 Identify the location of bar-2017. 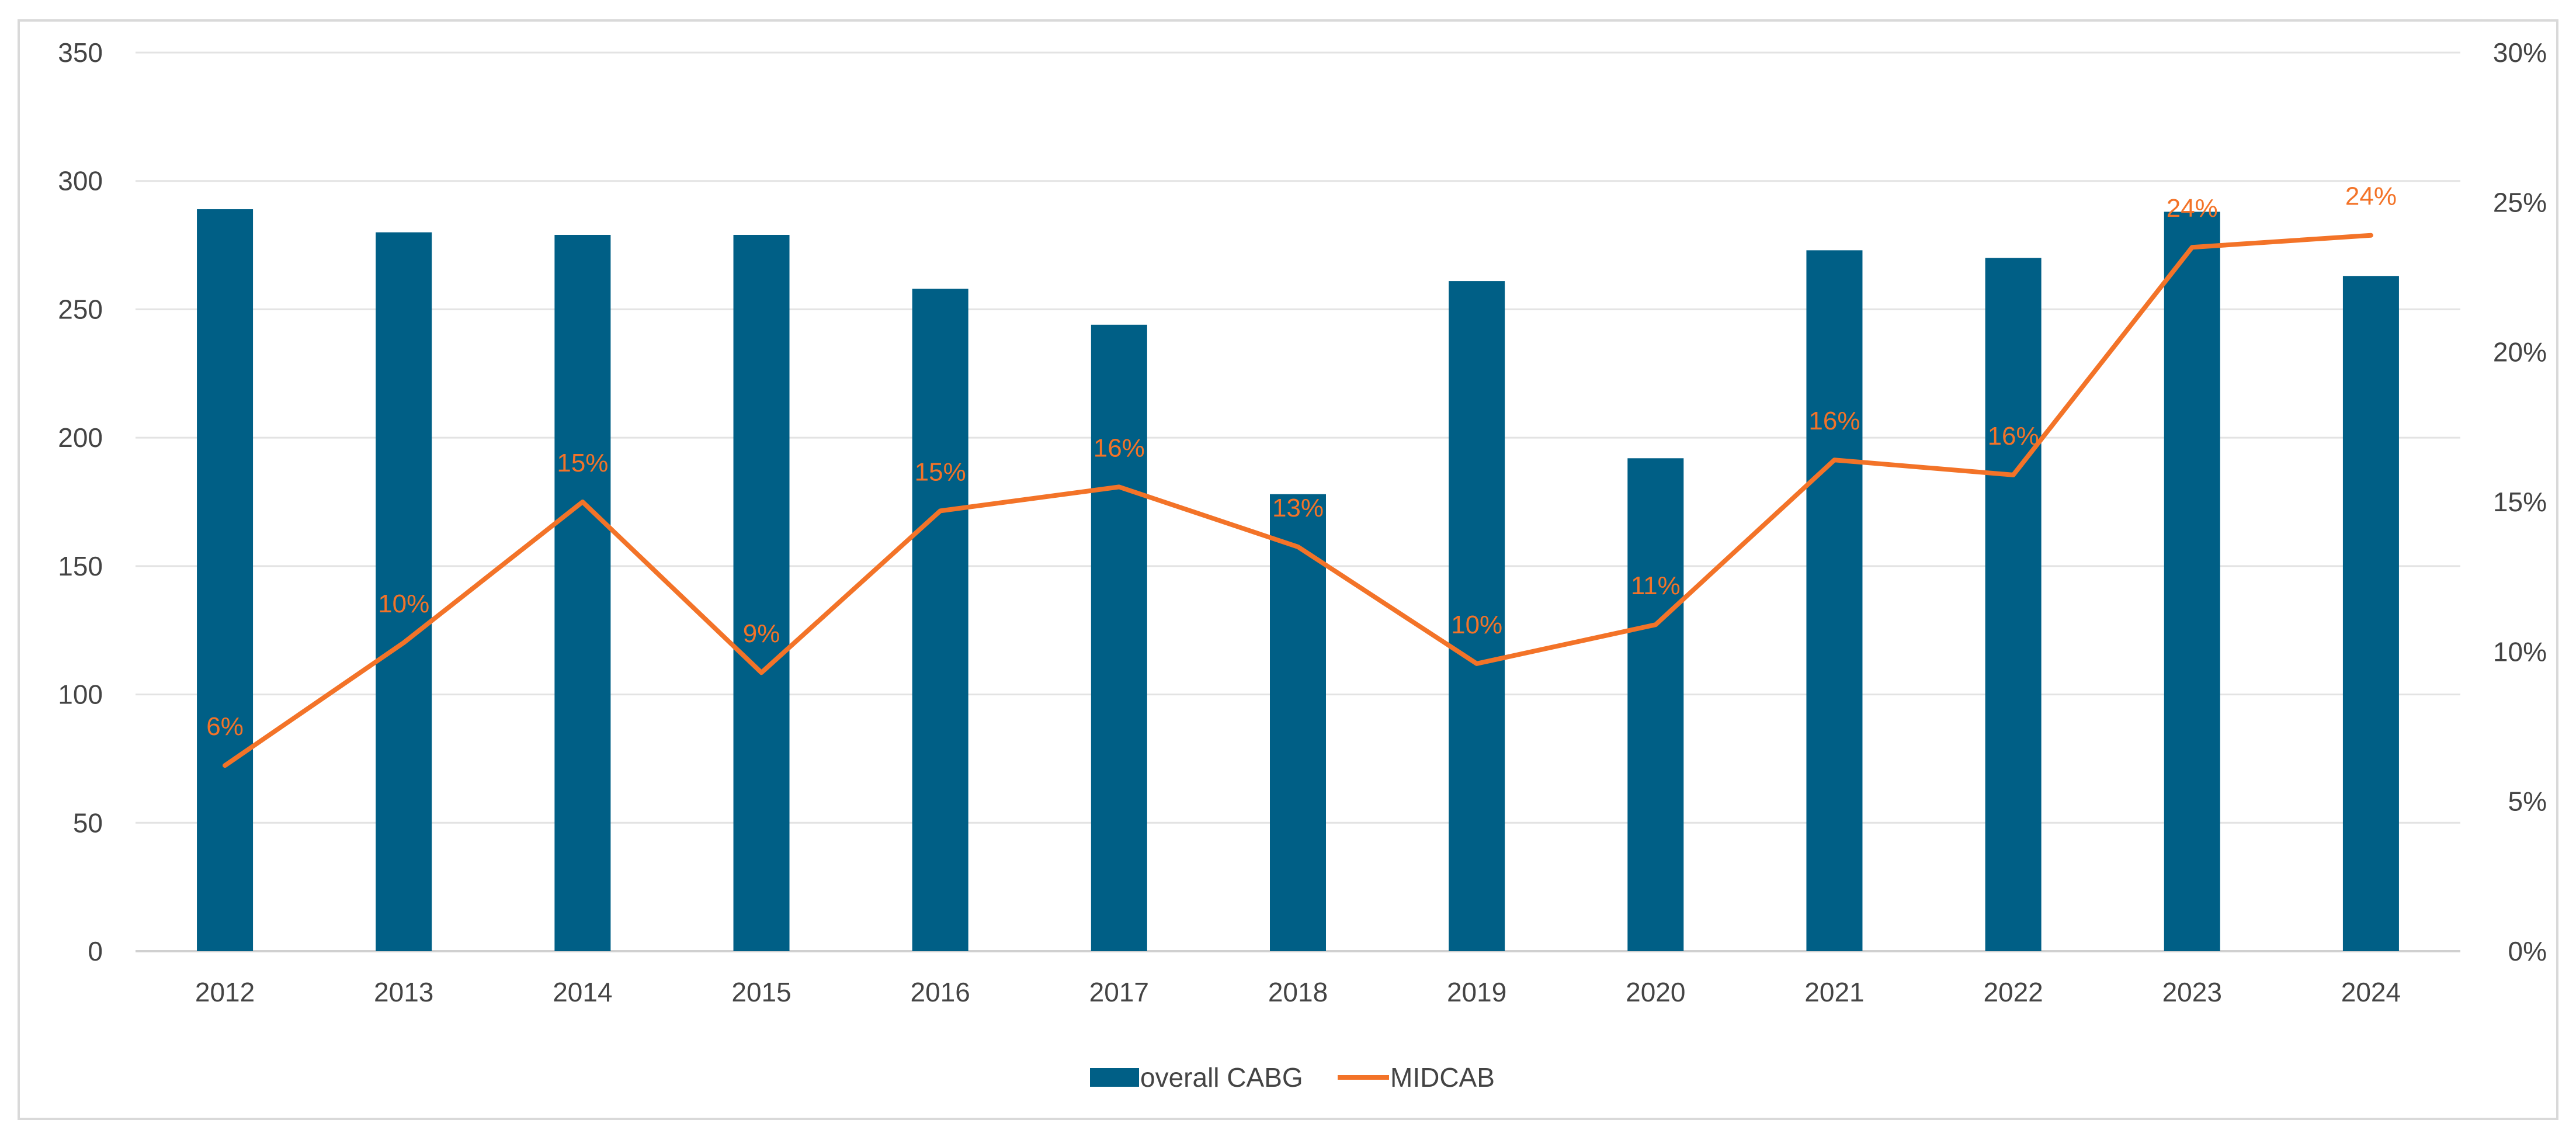
(1119, 637).